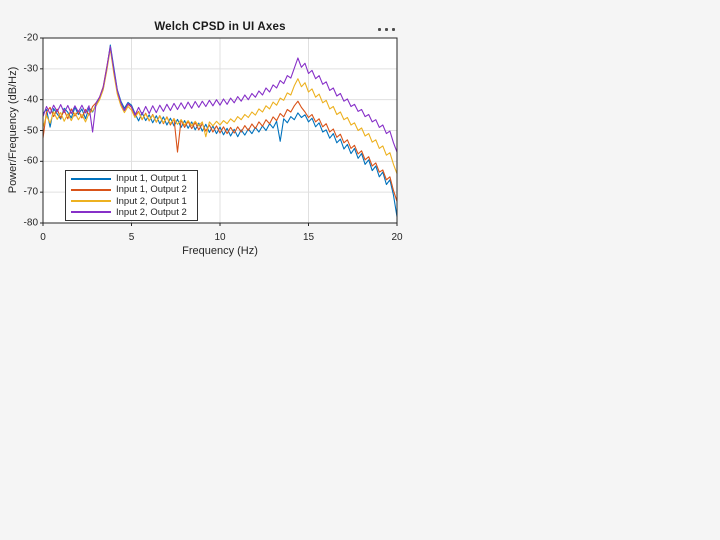 This screenshot has width=720, height=540. Describe the element at coordinates (220, 251) in the screenshot. I see `x-axis-label: Frequency (Hz)` at that location.